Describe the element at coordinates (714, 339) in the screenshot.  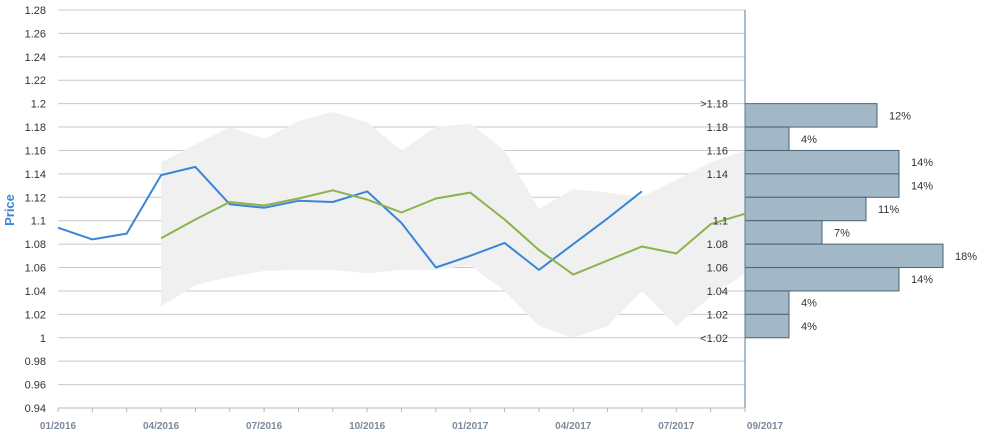
I see `histogram-tick-label: <1.02` at that location.